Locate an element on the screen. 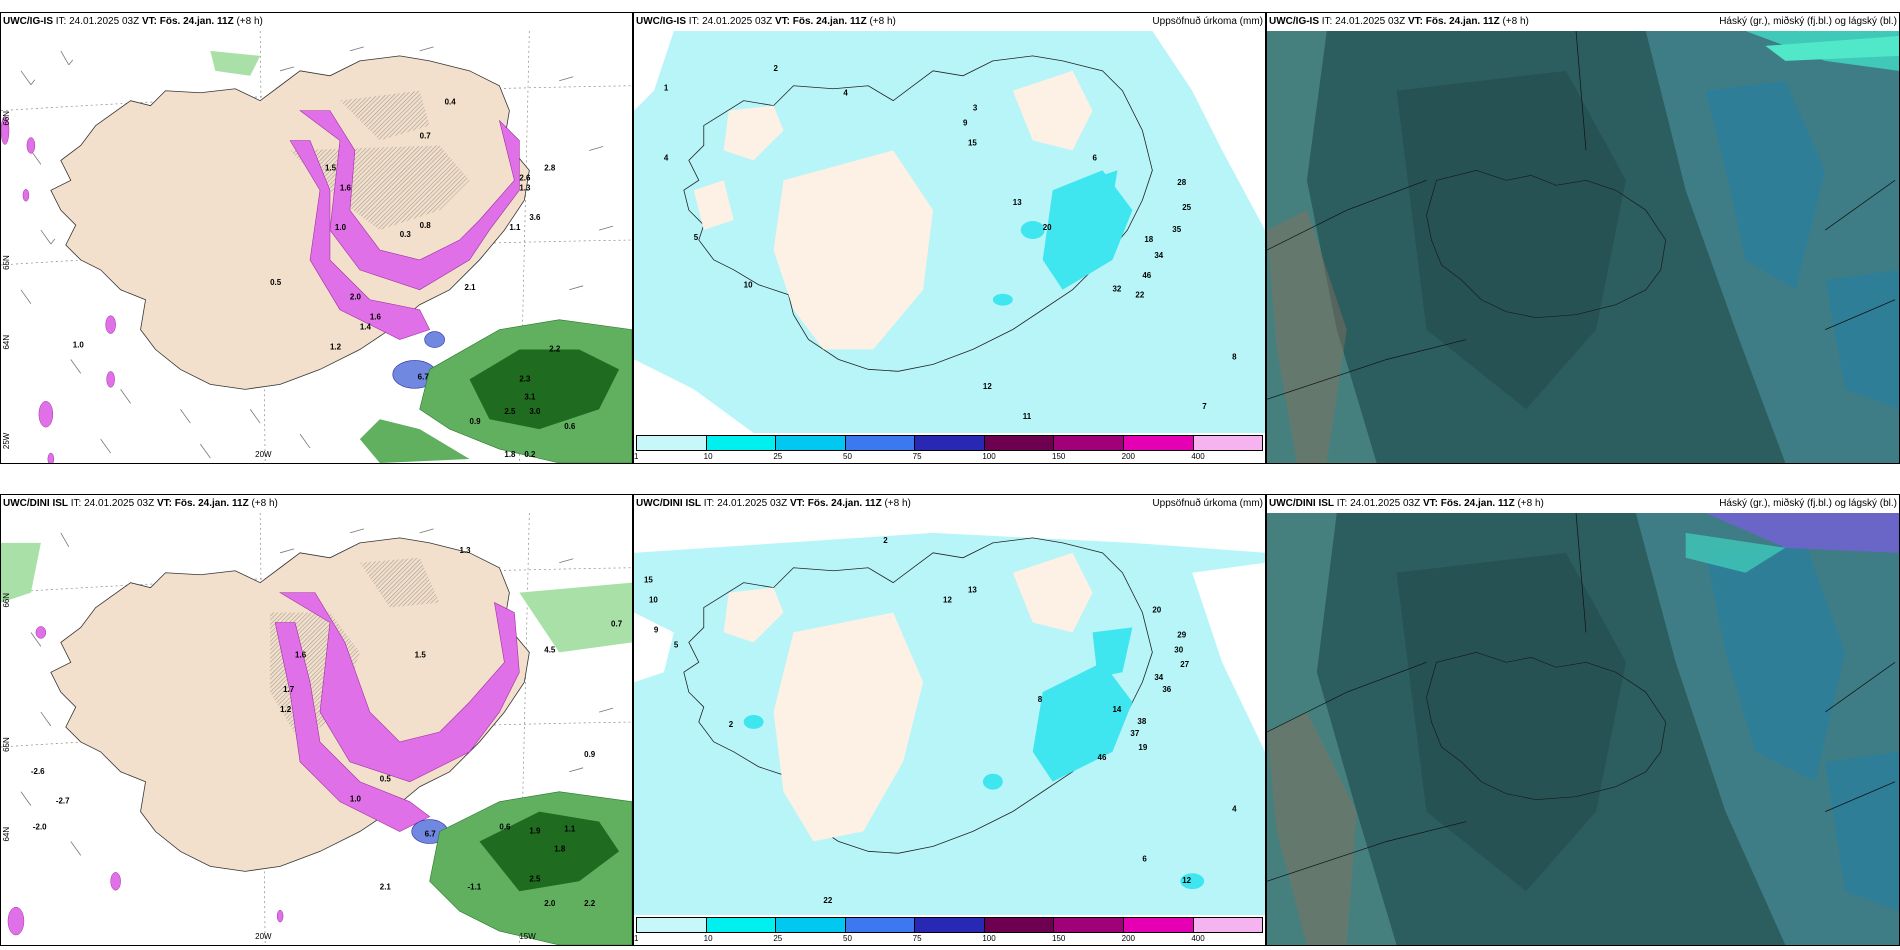 The height and width of the screenshot is (950, 1900). value-label: -2.6 is located at coordinates (38, 771).